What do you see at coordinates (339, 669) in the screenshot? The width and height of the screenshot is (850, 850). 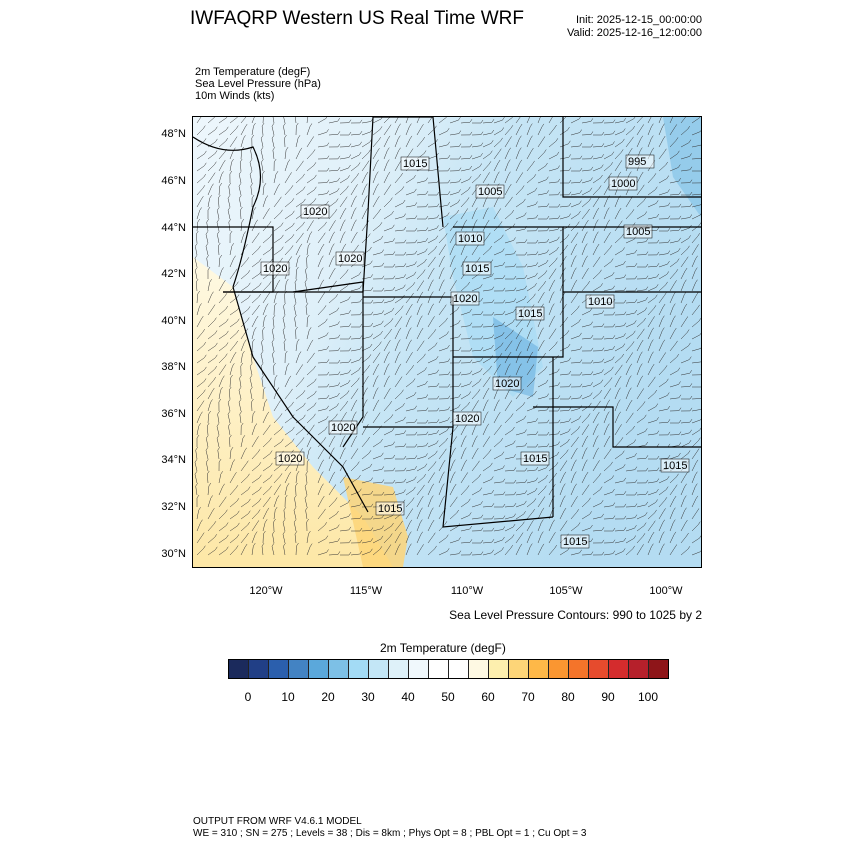 I see `colorbar-box` at bounding box center [339, 669].